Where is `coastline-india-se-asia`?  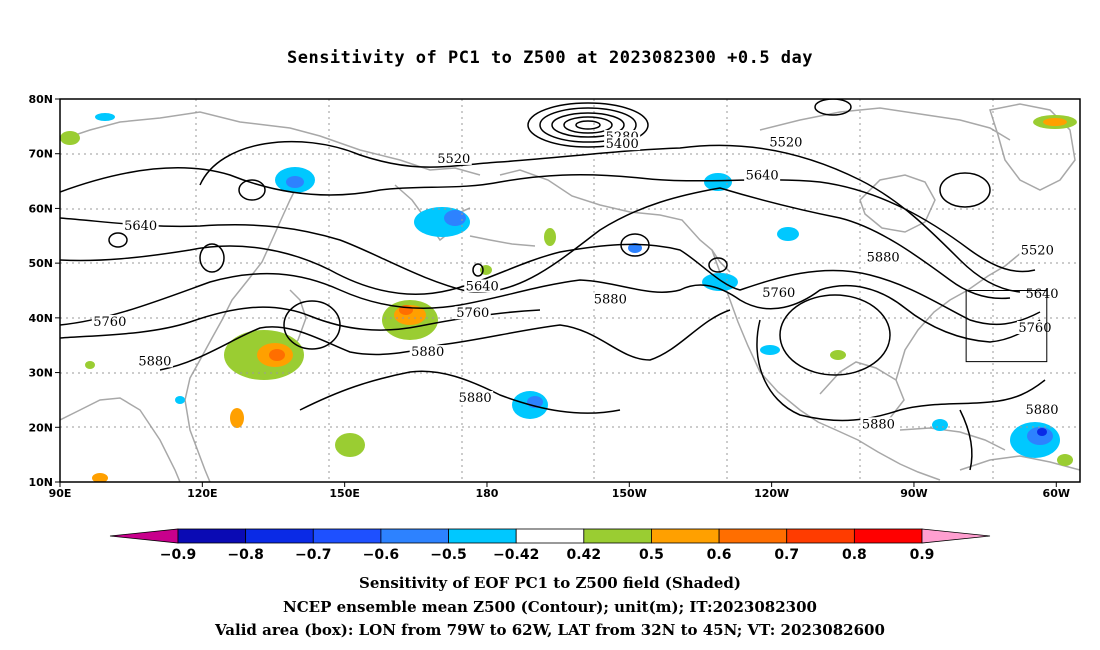 coastline-india-se-asia is located at coordinates (120, 439).